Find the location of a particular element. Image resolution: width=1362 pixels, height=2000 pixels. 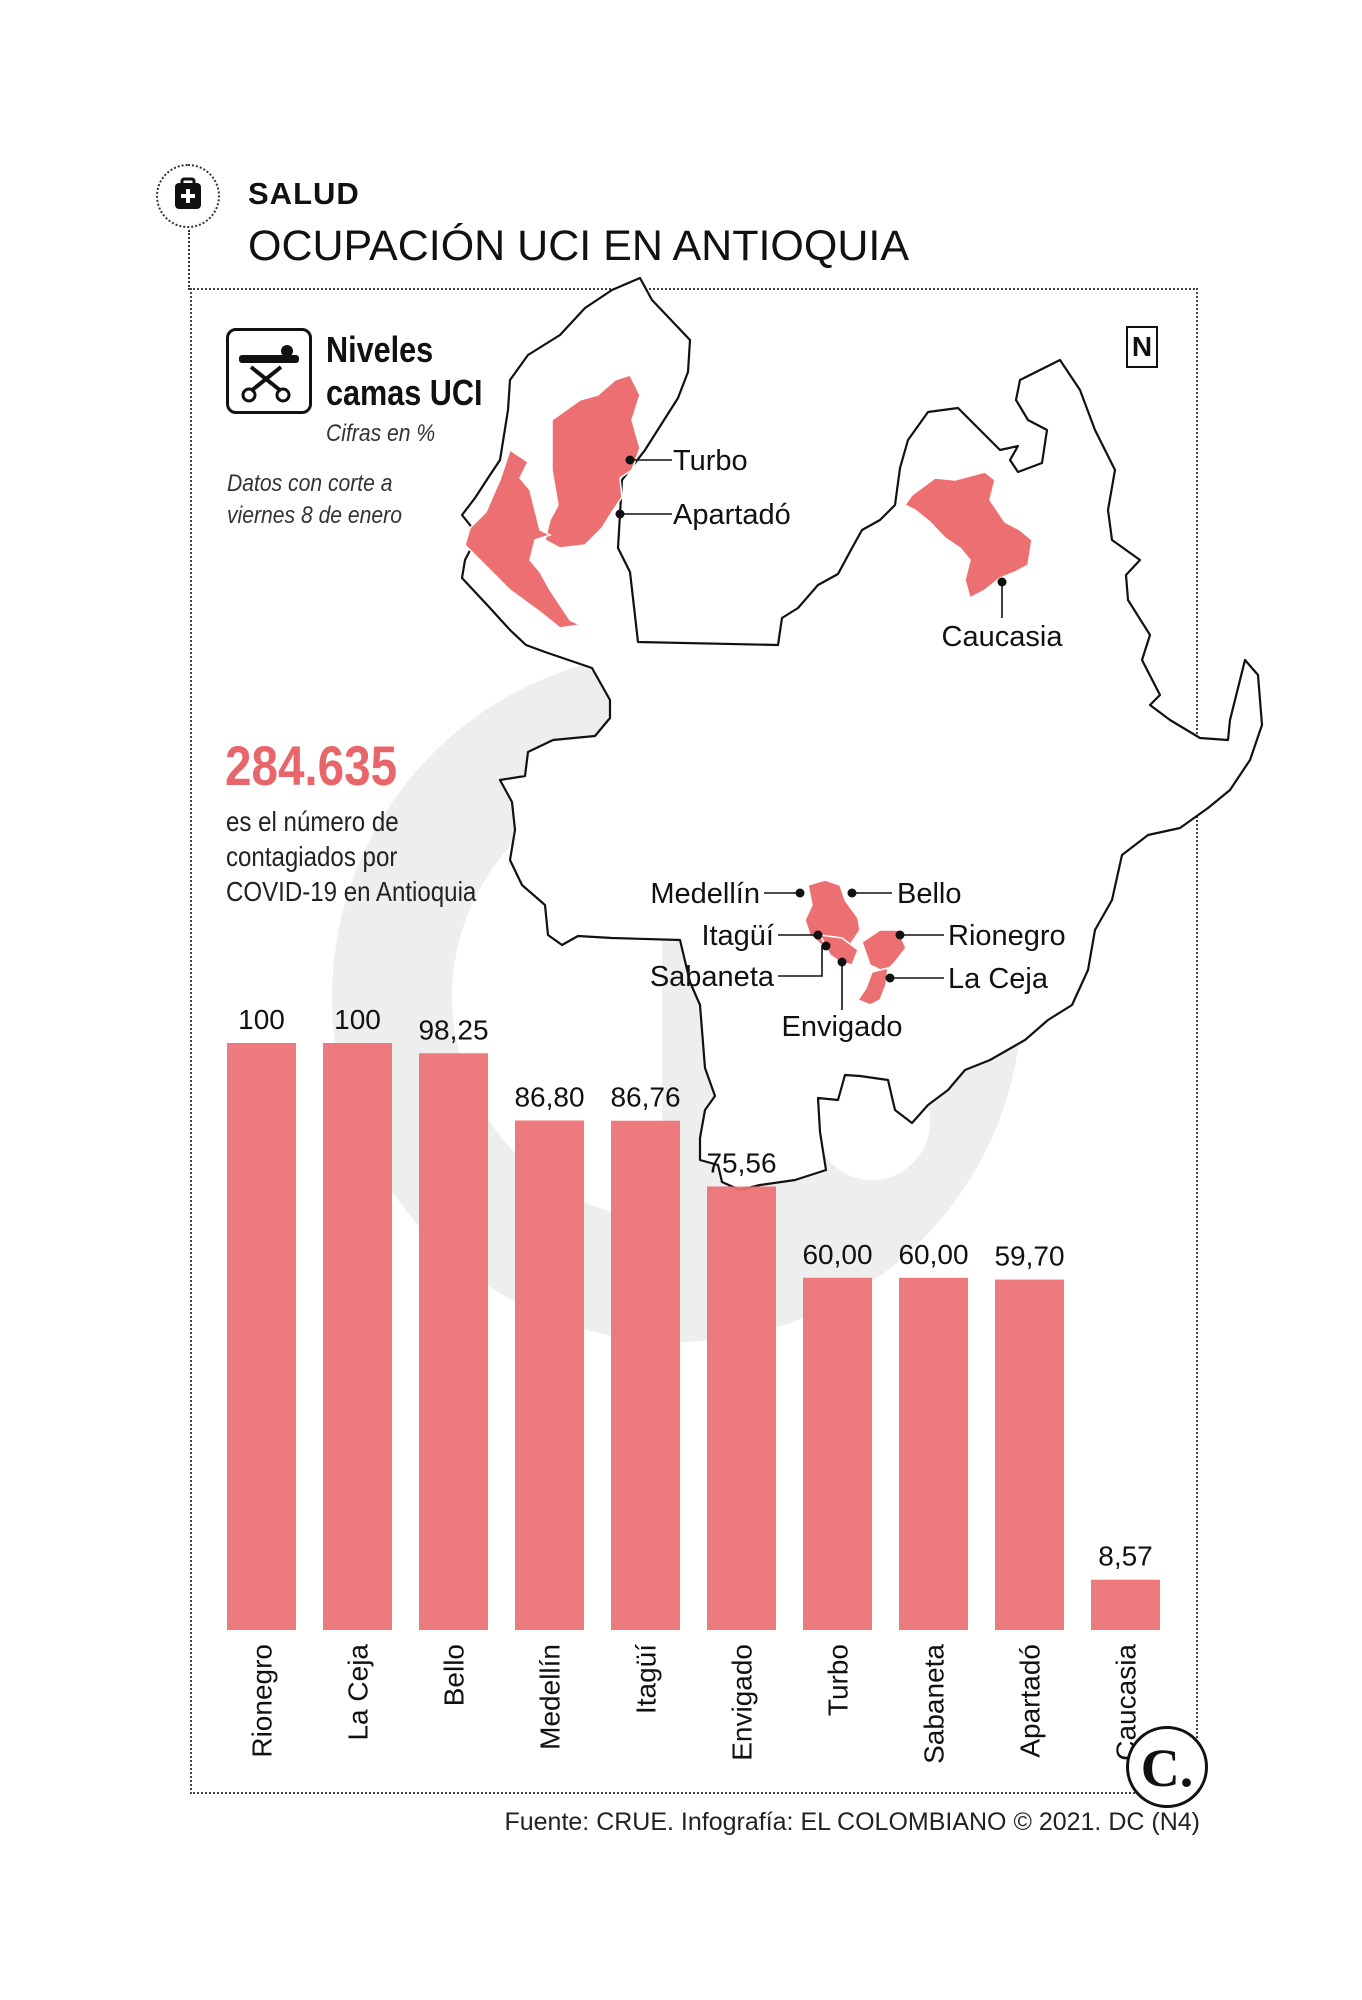

cases-number: 284.635 is located at coordinates (311, 765).